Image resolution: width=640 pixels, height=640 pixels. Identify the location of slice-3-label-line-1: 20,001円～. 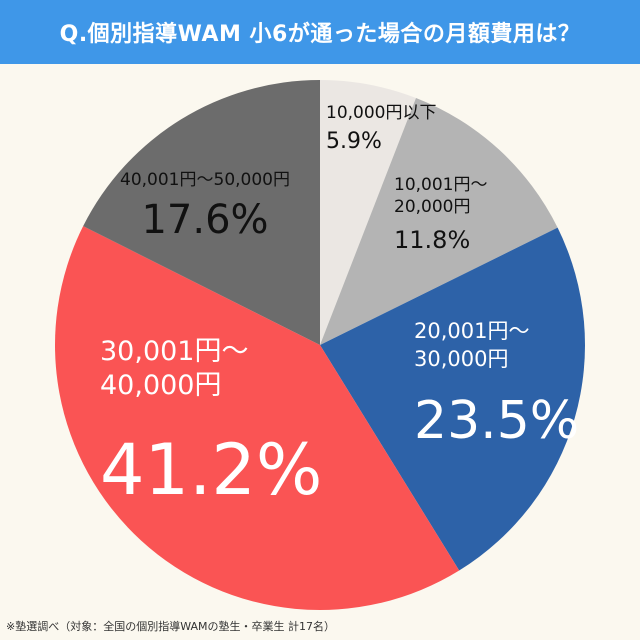
(471, 331).